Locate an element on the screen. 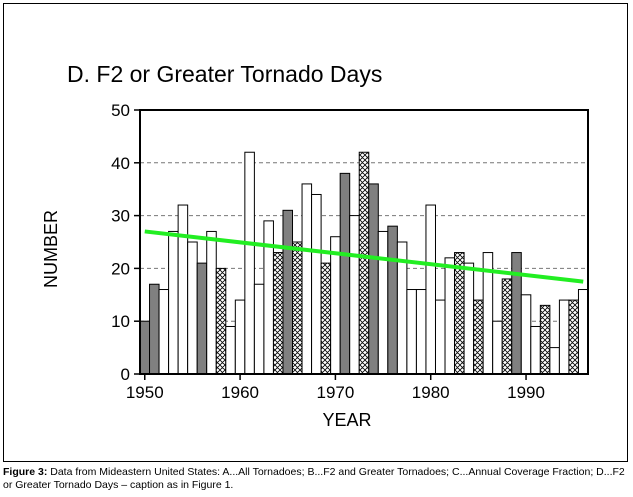 The height and width of the screenshot is (497, 633). x-tick-label: 1980 is located at coordinates (431, 392).